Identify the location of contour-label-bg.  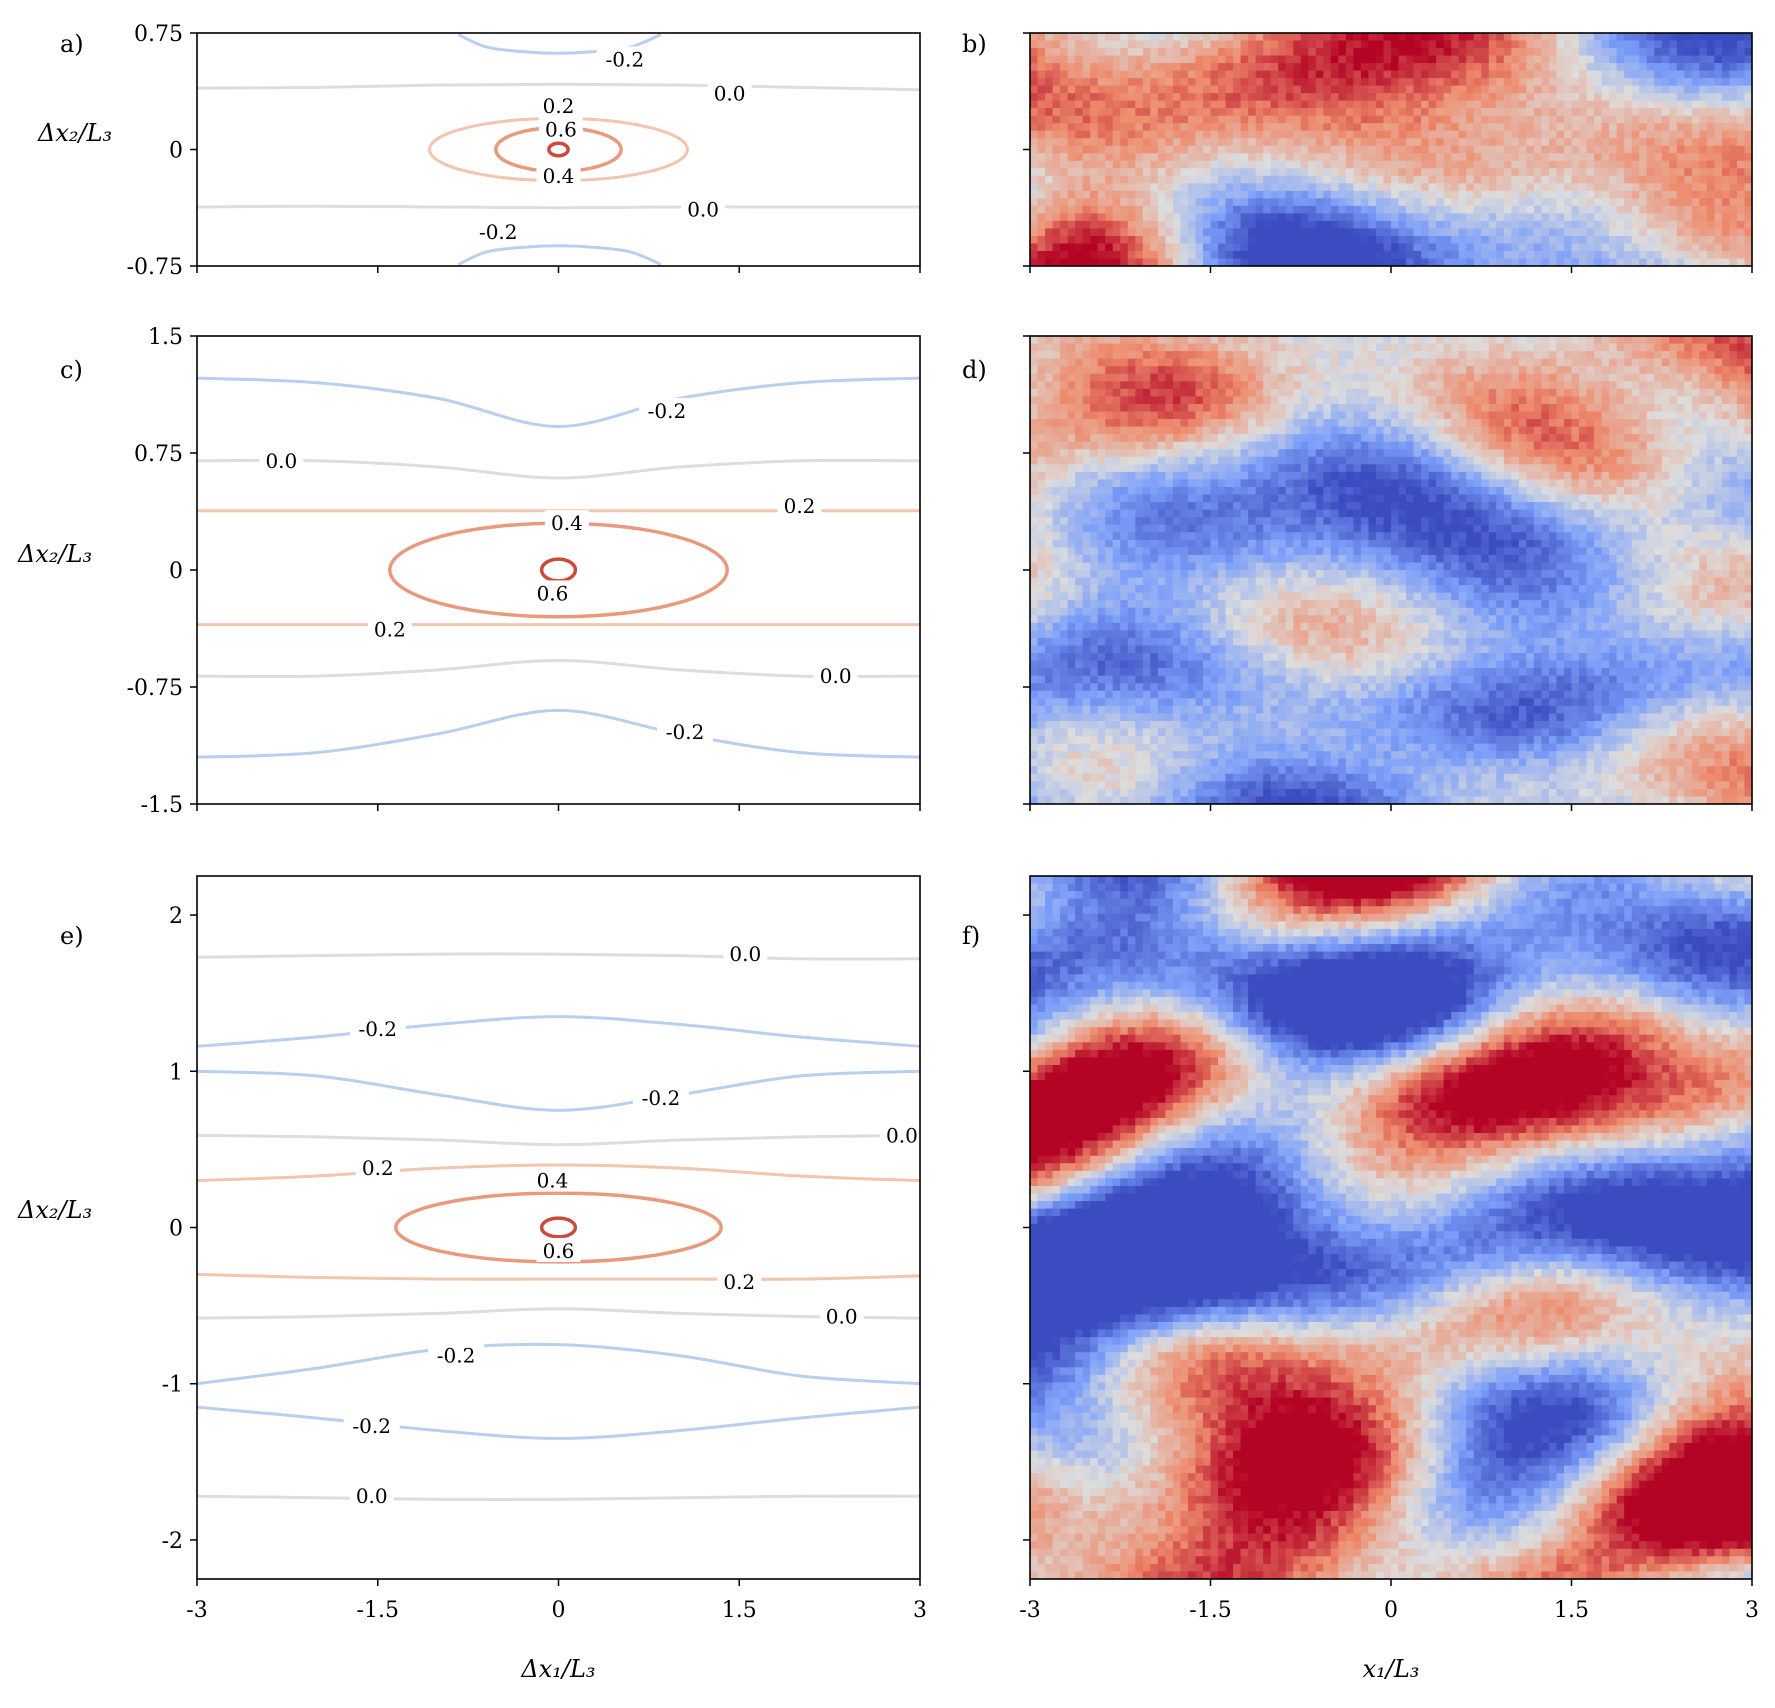
(624, 58).